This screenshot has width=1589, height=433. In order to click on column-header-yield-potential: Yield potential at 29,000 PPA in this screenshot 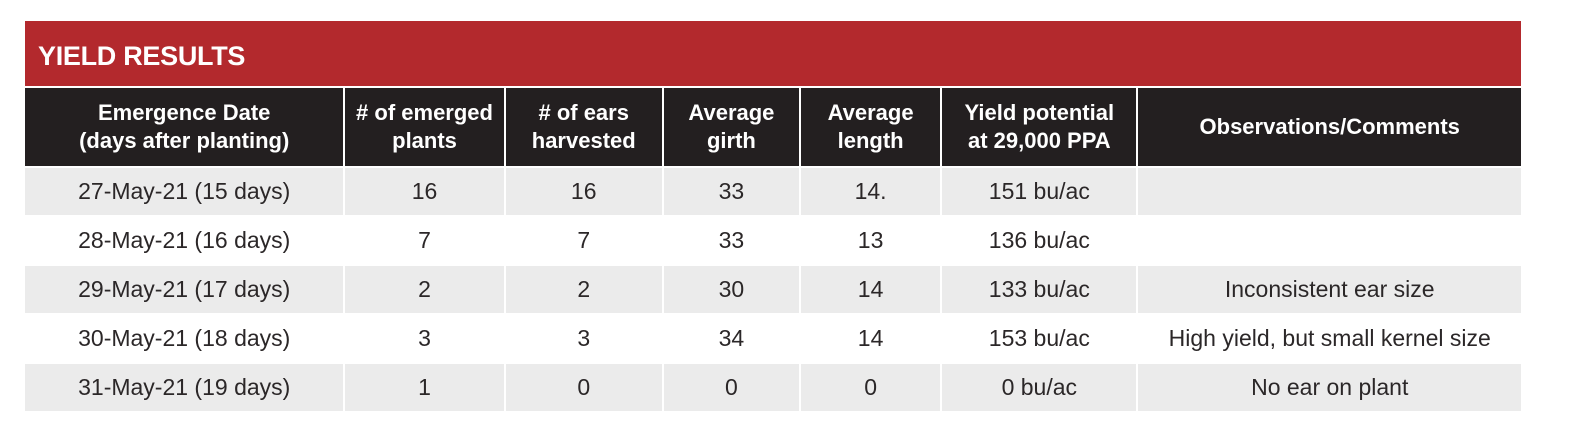, I will do `click(1039, 127)`.